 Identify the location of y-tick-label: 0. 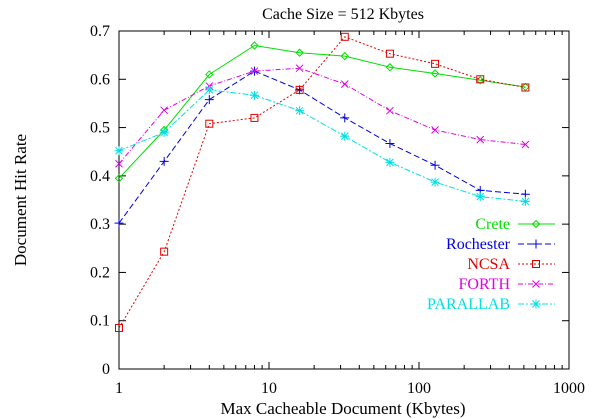
(106, 369).